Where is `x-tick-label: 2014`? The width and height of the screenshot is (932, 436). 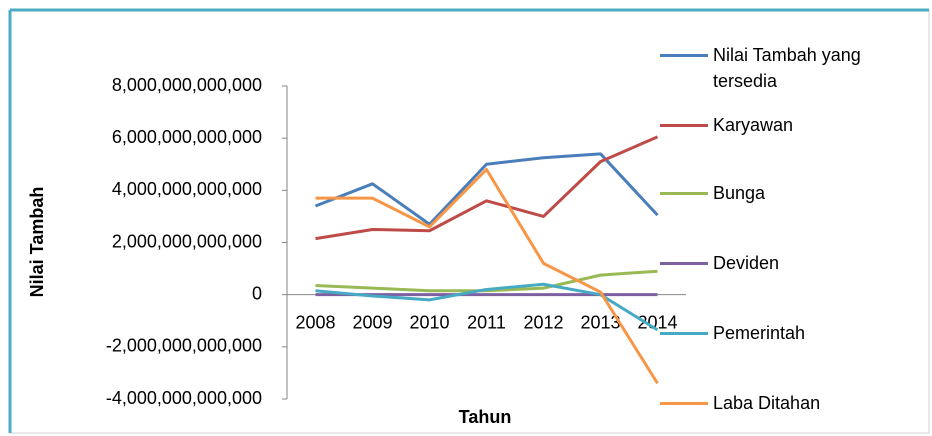
x-tick-label: 2014 is located at coordinates (657, 322).